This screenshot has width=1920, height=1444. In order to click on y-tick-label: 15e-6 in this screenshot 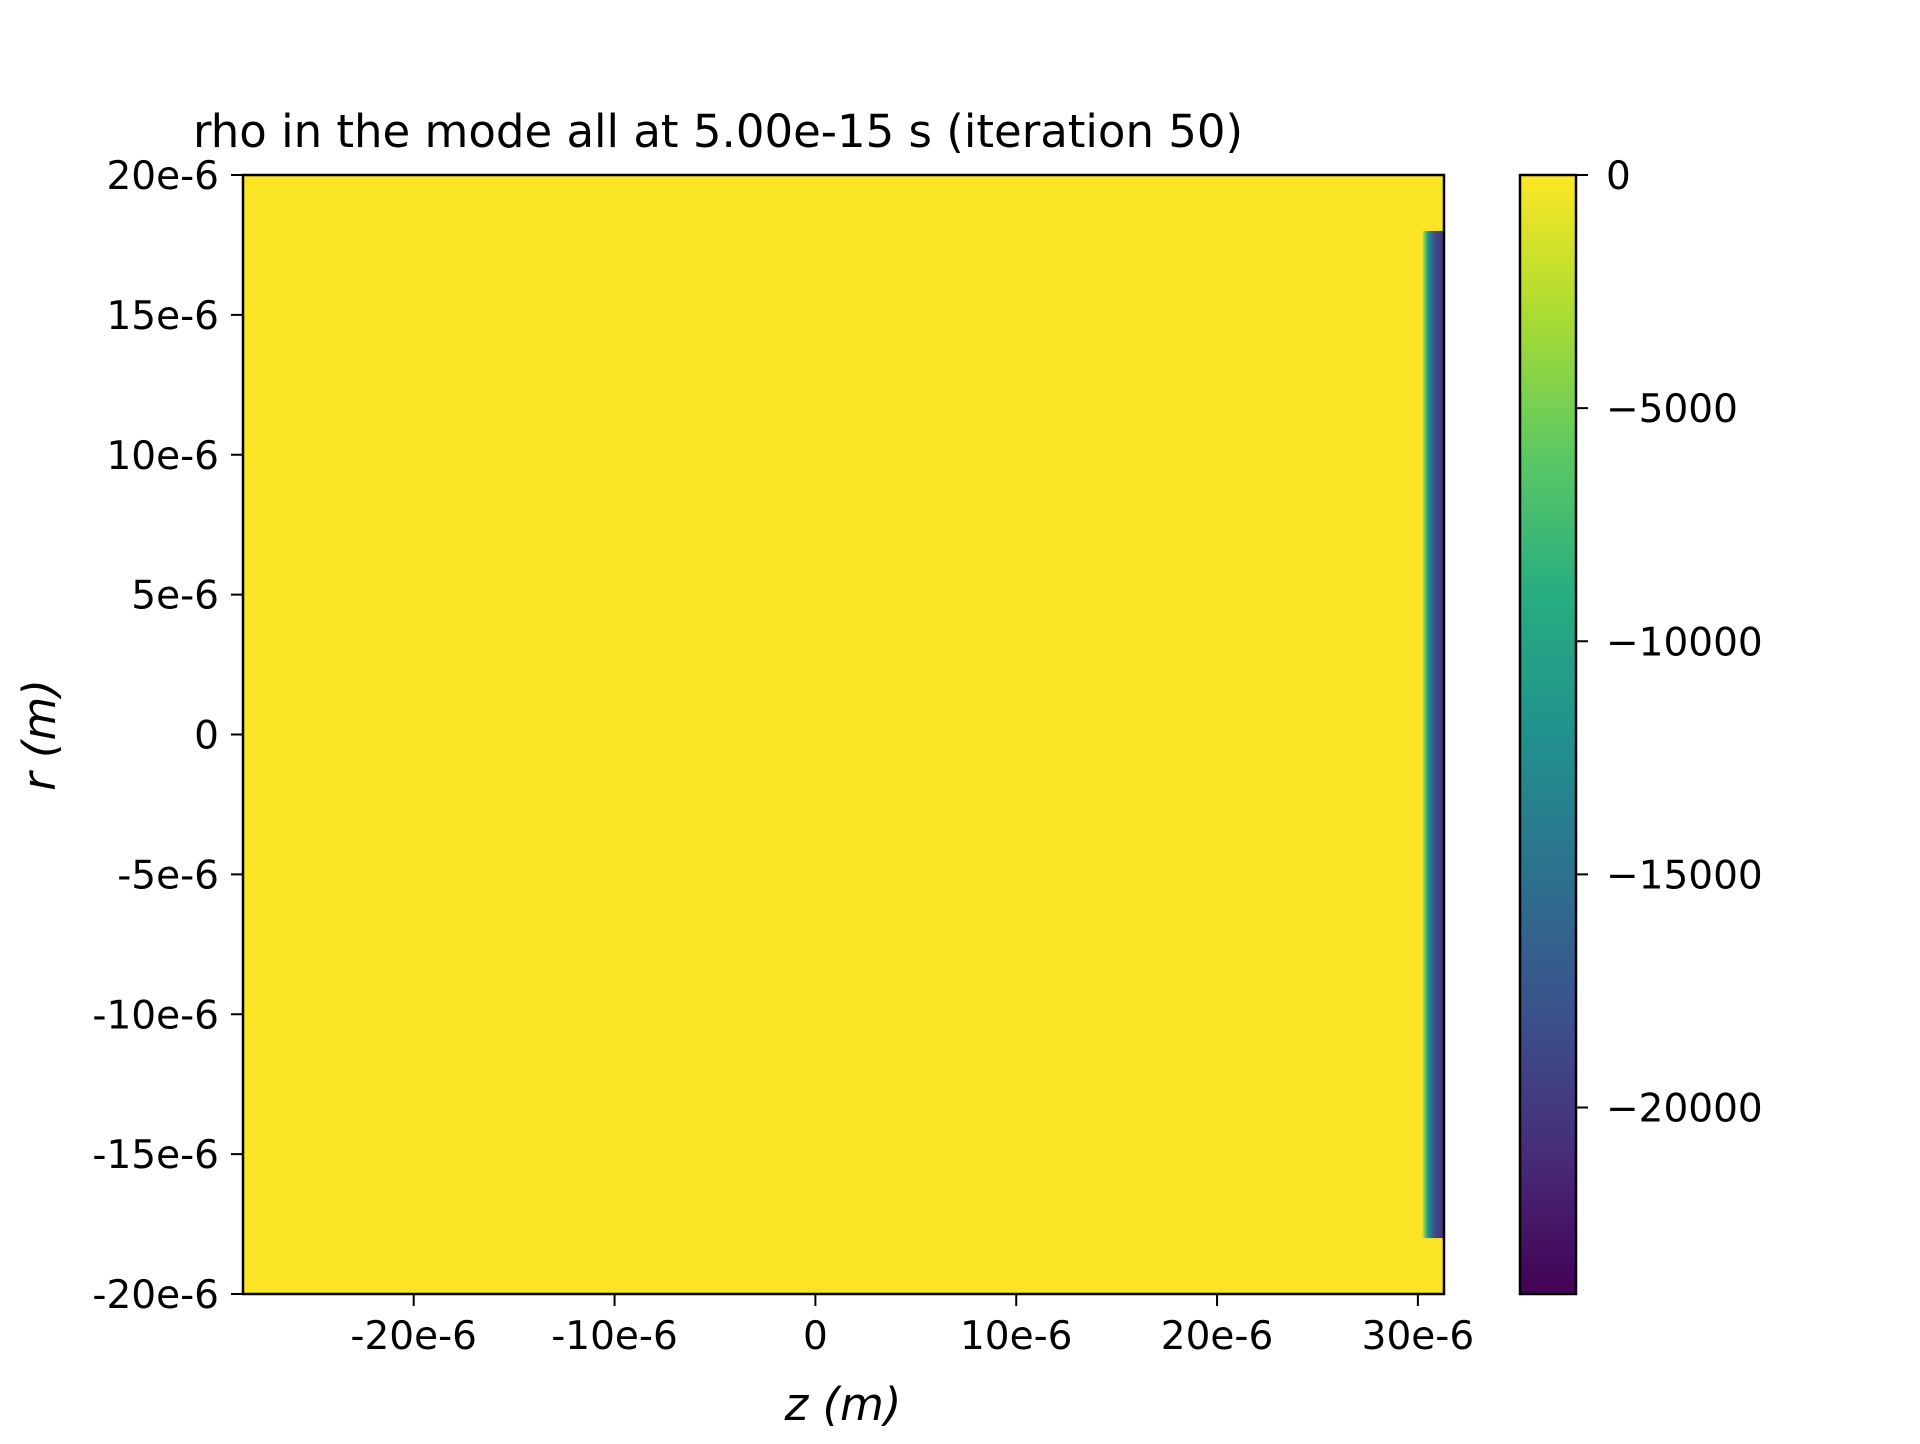, I will do `click(162, 316)`.